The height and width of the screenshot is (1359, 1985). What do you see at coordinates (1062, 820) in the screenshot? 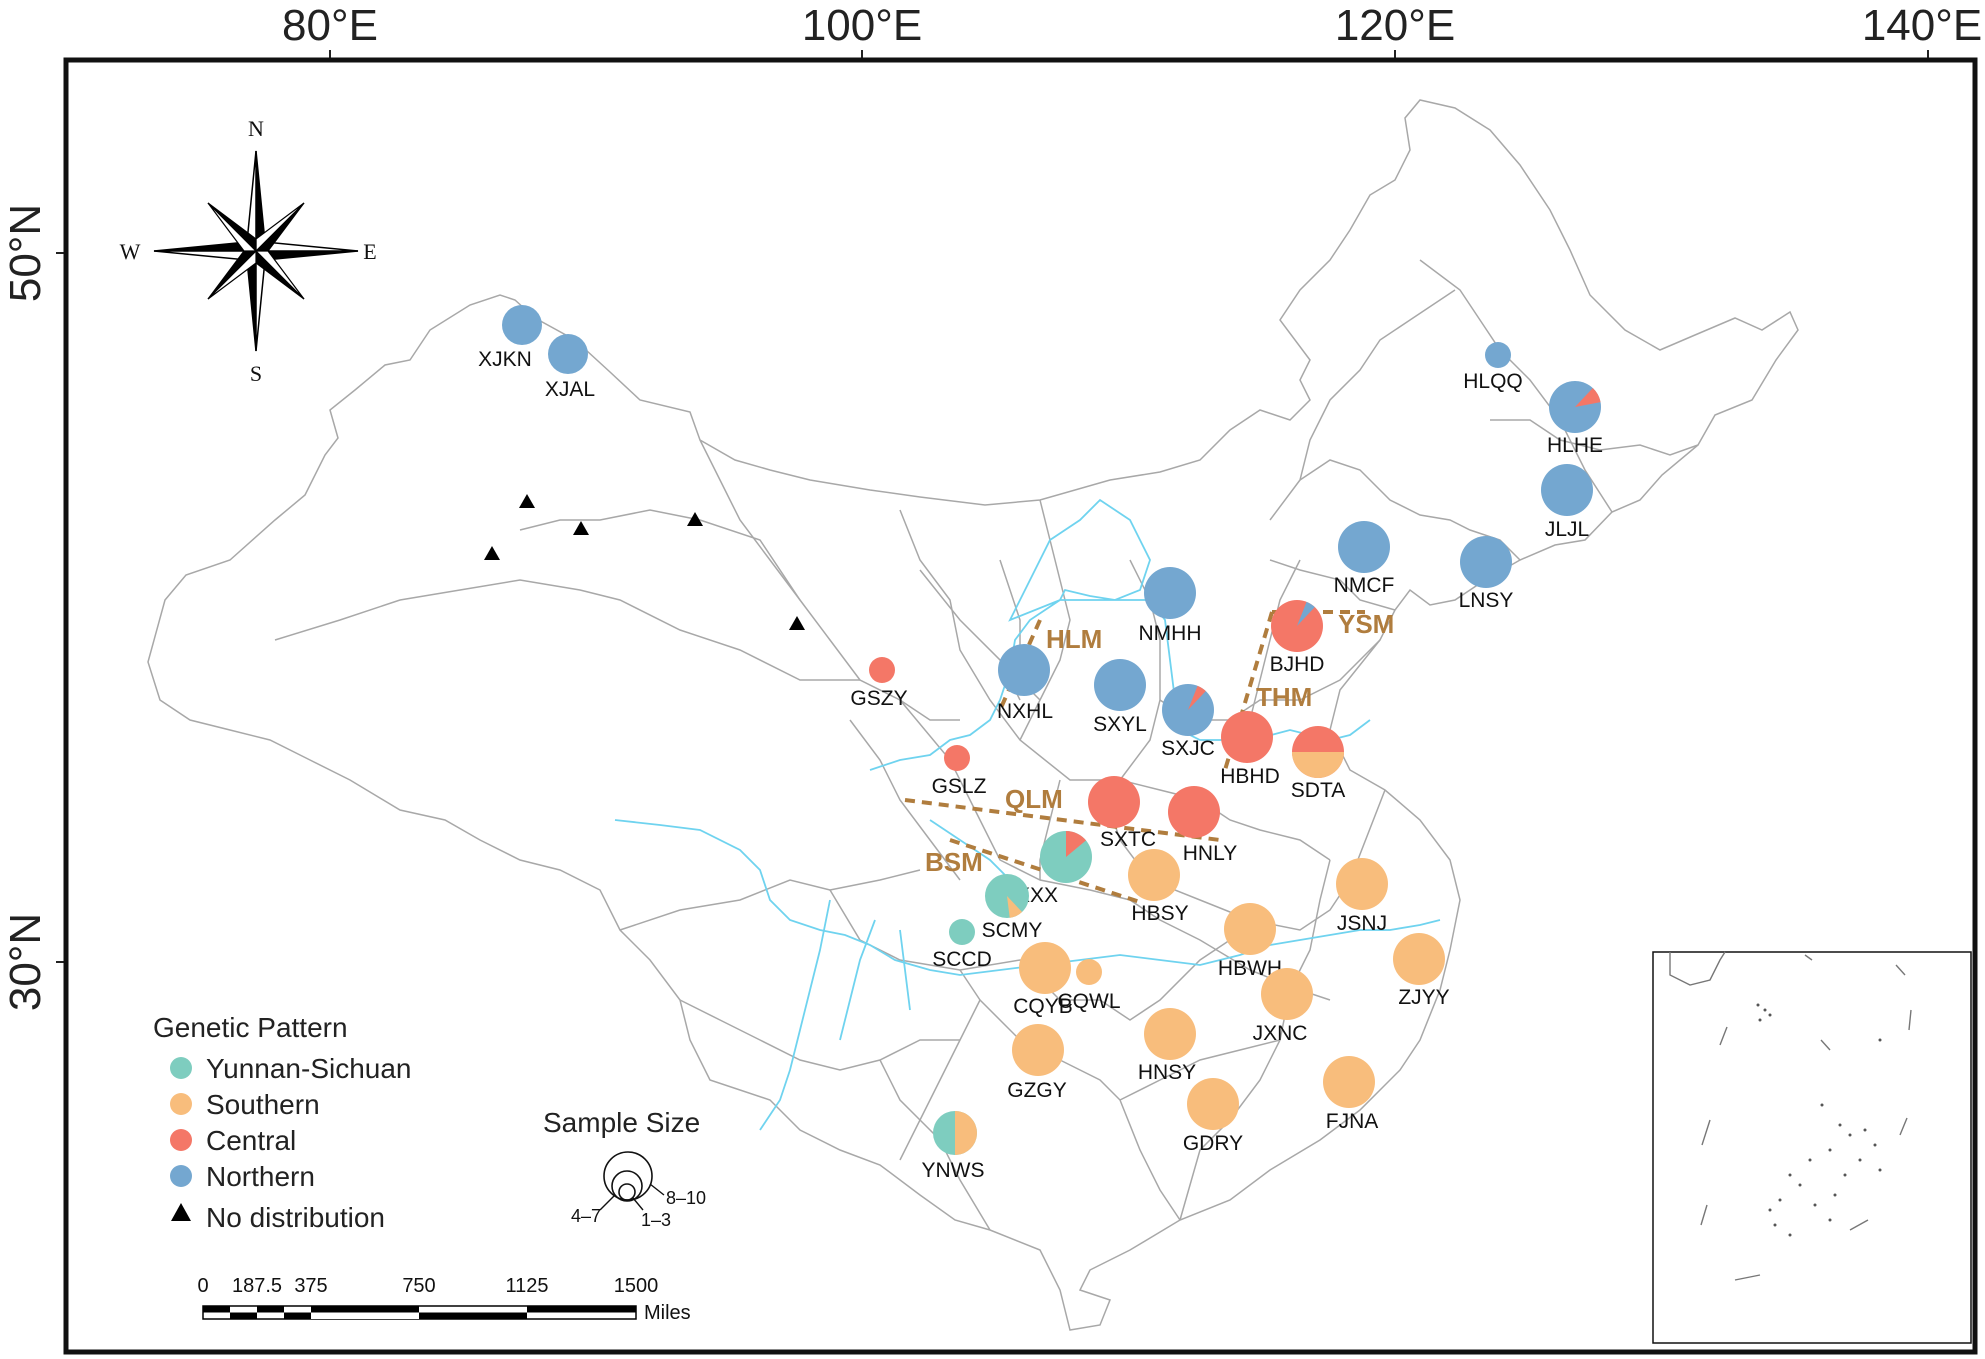
I see `qinling-mountains-line` at bounding box center [1062, 820].